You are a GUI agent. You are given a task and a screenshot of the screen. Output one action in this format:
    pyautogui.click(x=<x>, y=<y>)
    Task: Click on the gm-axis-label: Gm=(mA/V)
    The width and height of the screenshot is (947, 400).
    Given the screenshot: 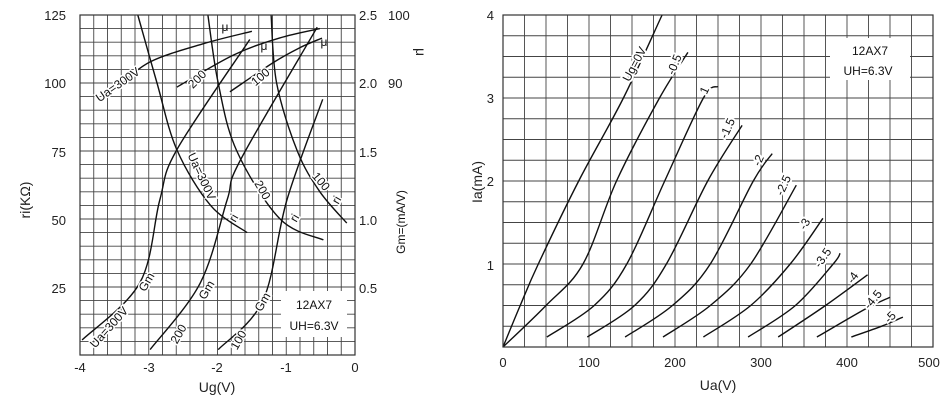 What is the action you would take?
    pyautogui.click(x=401, y=222)
    